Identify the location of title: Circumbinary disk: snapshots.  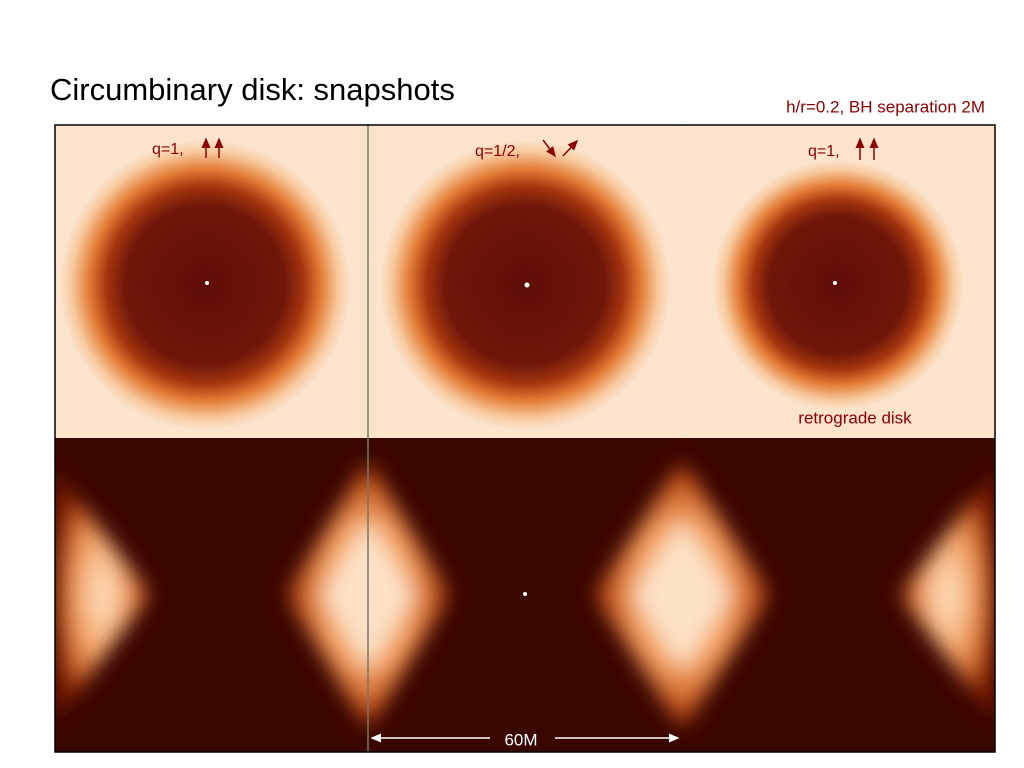
(252, 89).